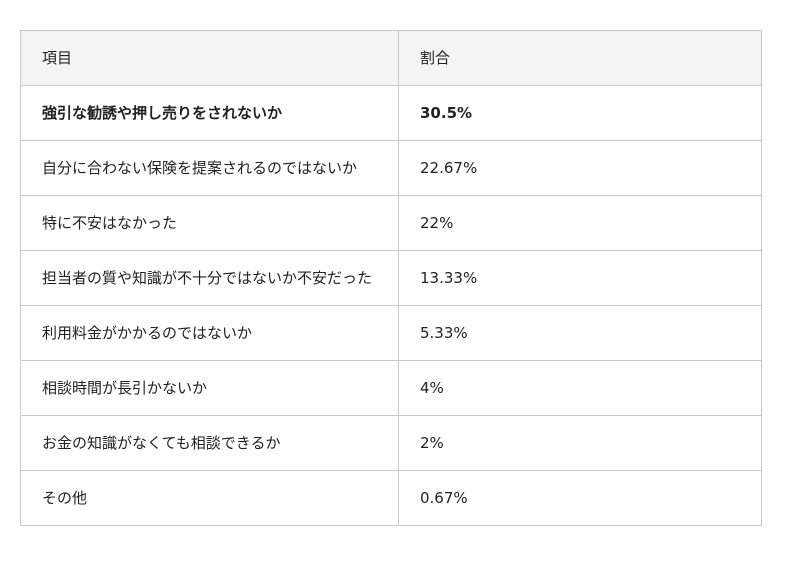  Describe the element at coordinates (580, 388) in the screenshot. I see `ratio-cell: 4%` at that location.